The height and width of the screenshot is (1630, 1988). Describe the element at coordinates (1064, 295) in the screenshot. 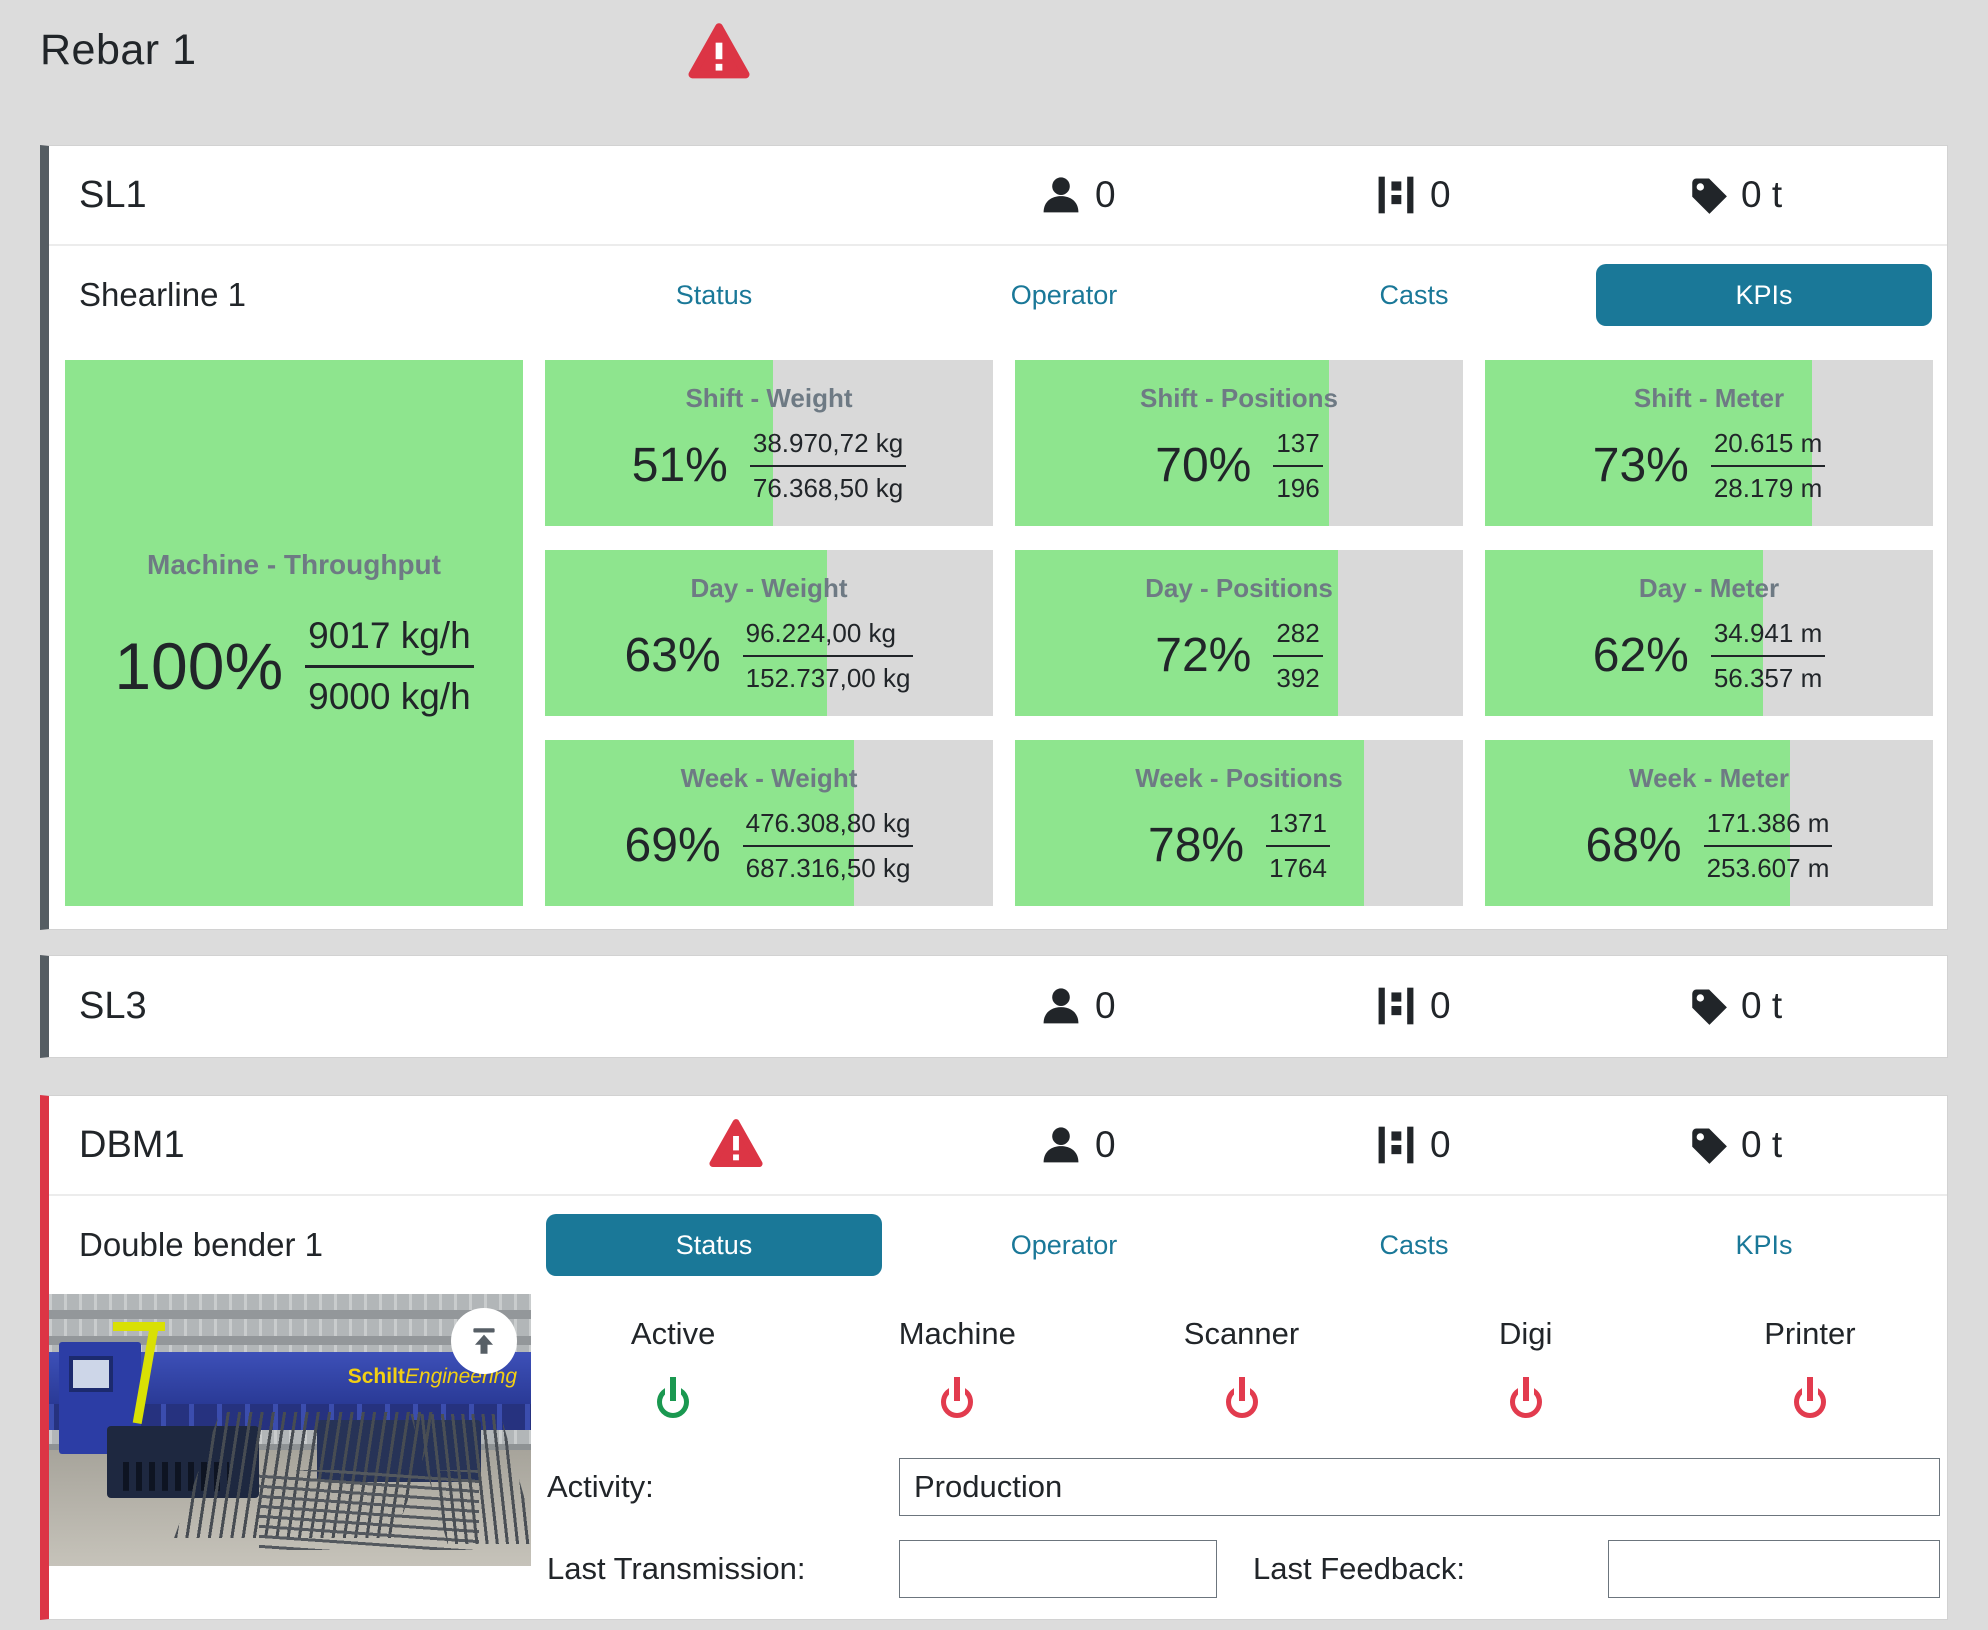

I see `sl1-tab-operator: Operator` at that location.